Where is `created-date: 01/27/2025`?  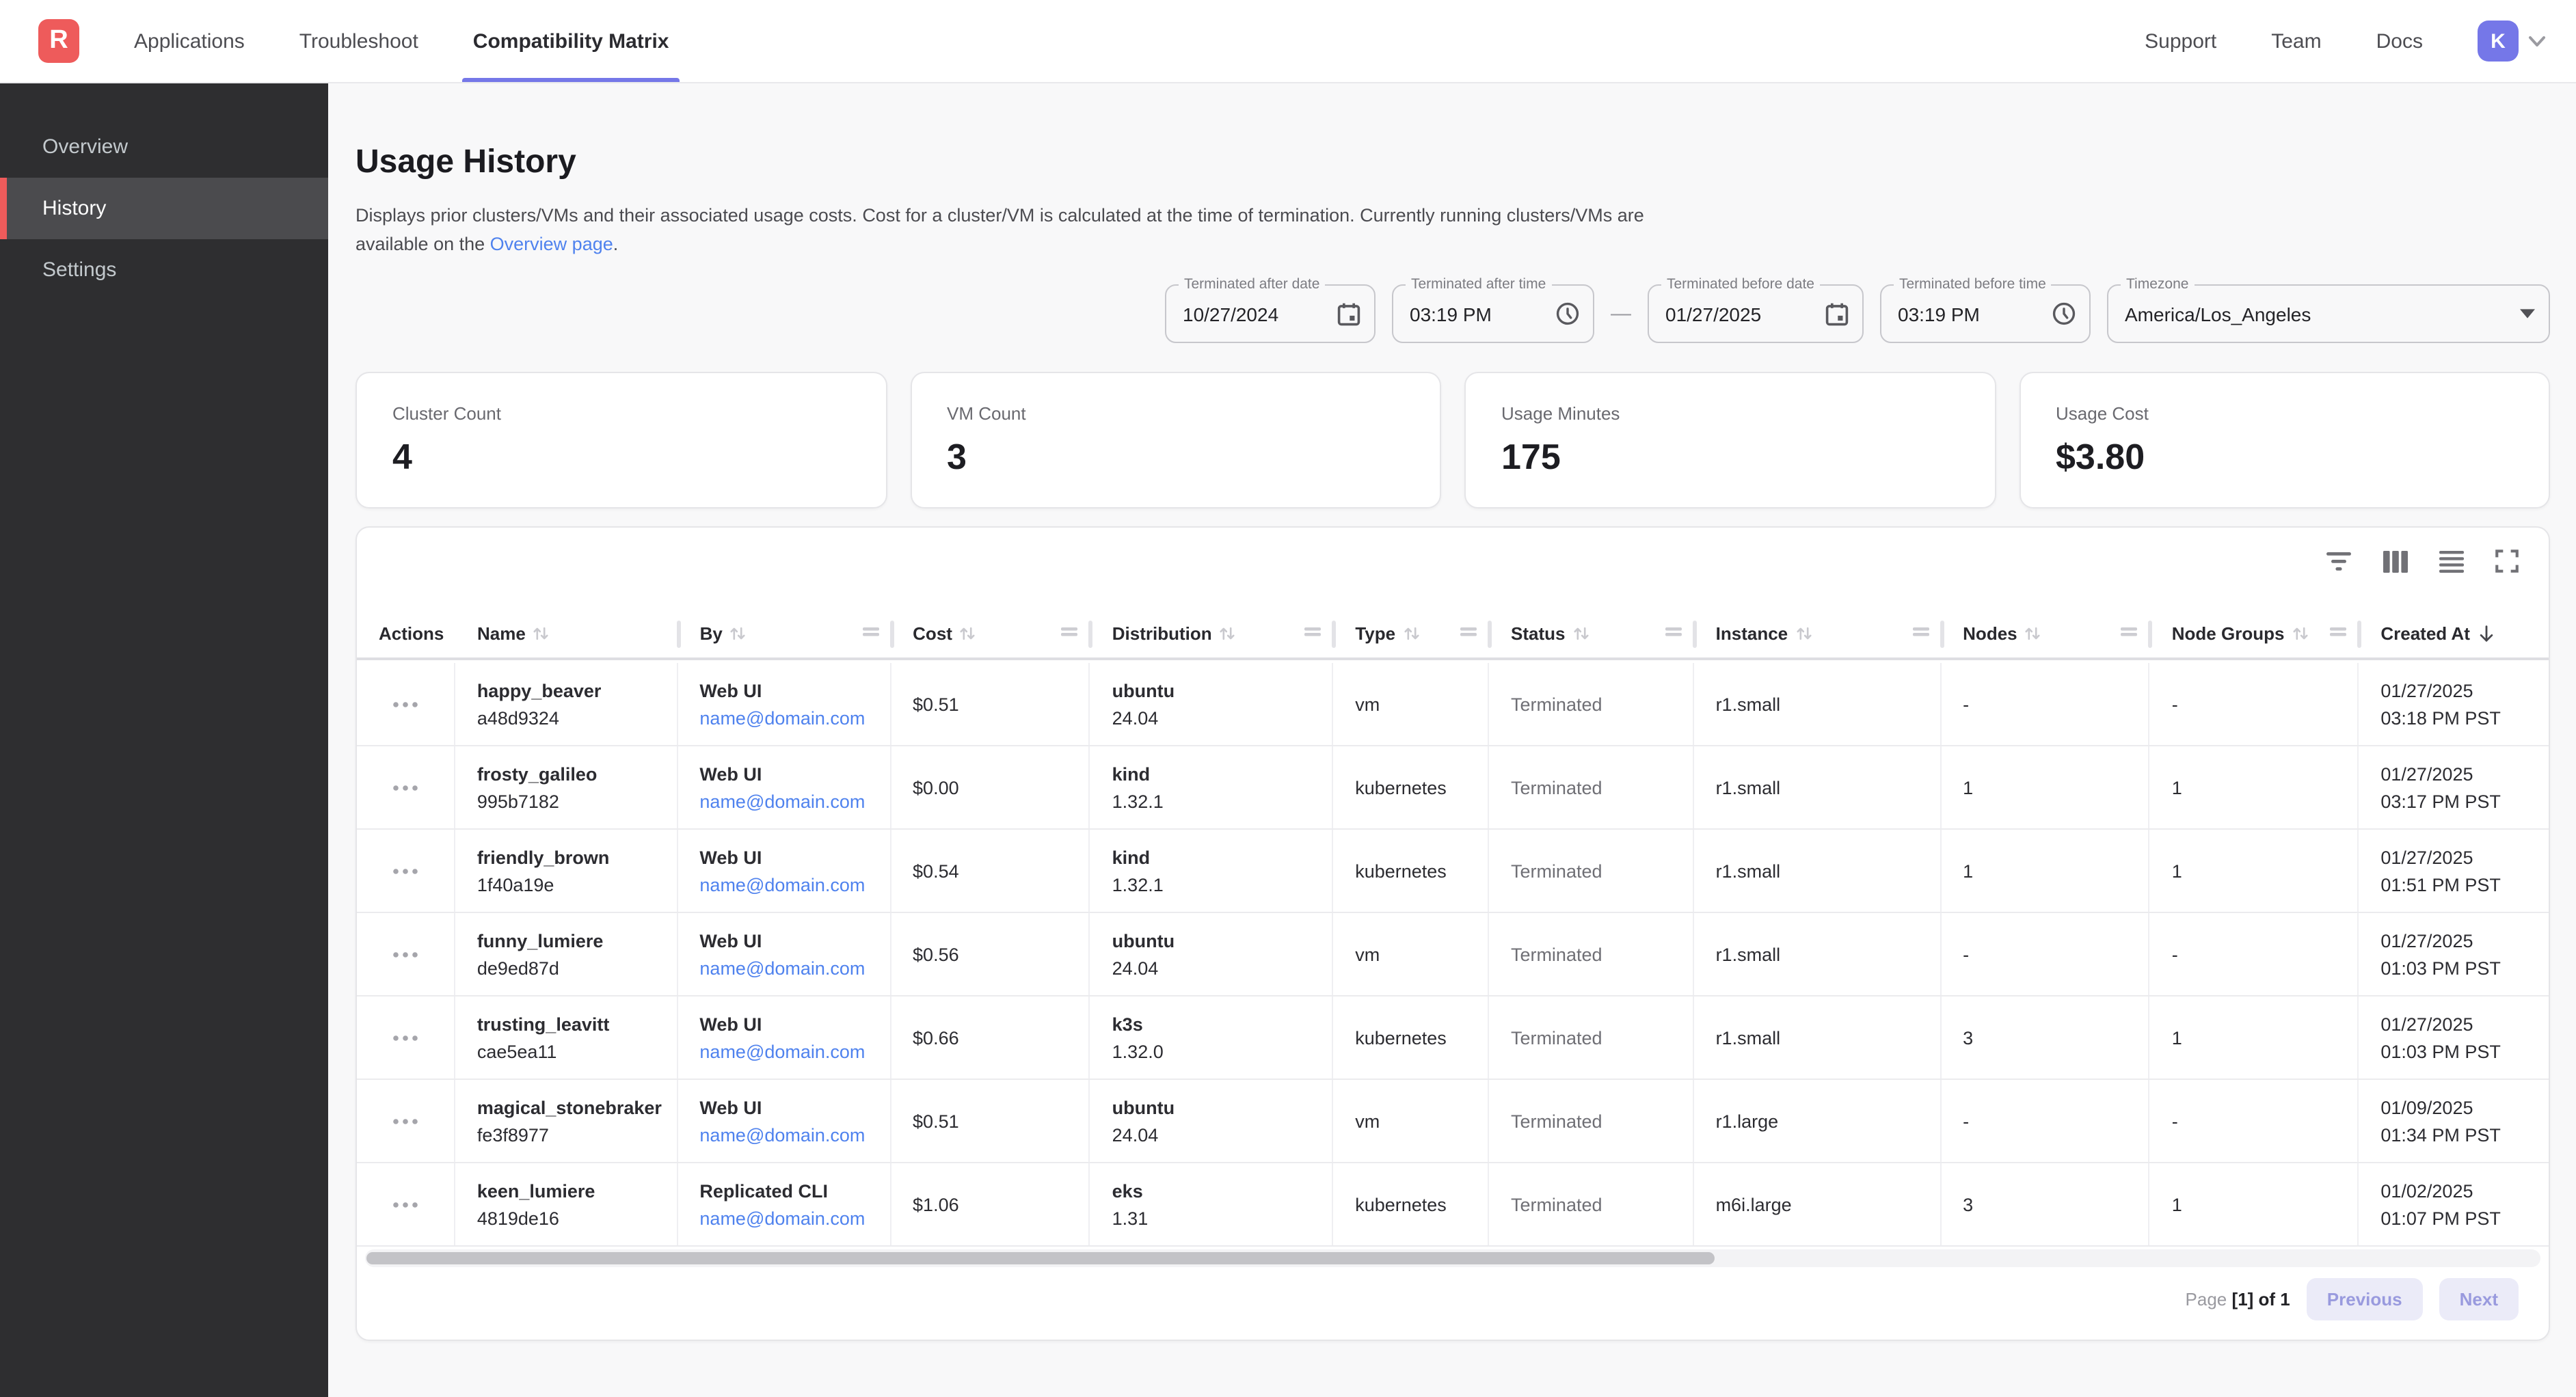 created-date: 01/27/2025 is located at coordinates (2426, 940).